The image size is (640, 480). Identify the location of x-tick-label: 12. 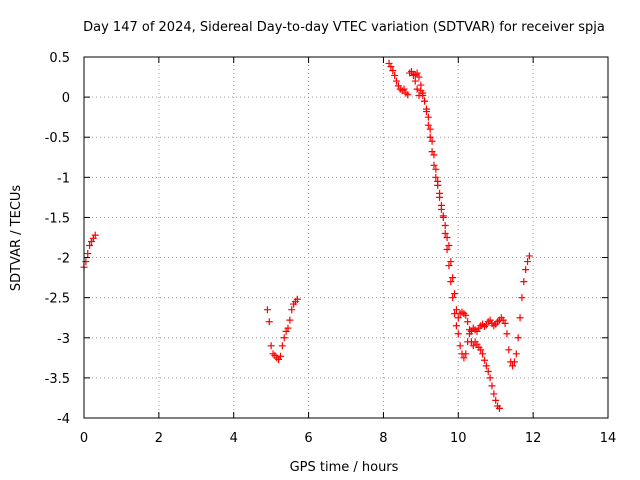
(533, 438).